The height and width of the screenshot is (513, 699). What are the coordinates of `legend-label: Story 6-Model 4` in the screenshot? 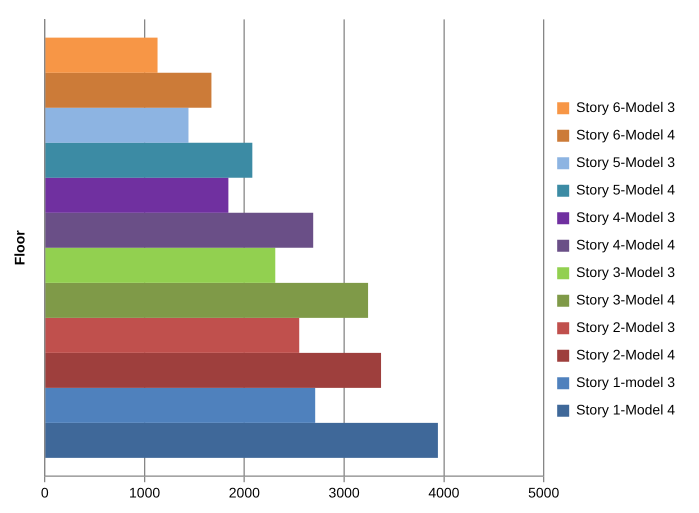 It's located at (626, 134).